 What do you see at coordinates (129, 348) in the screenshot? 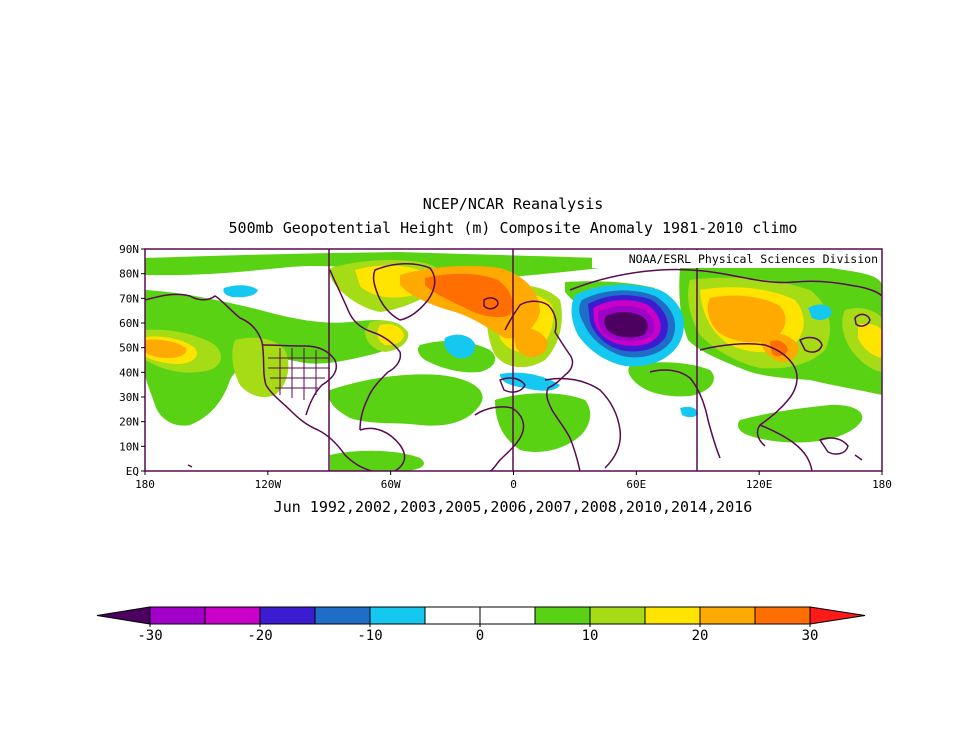
I see `lat-tick-label: 50N` at bounding box center [129, 348].